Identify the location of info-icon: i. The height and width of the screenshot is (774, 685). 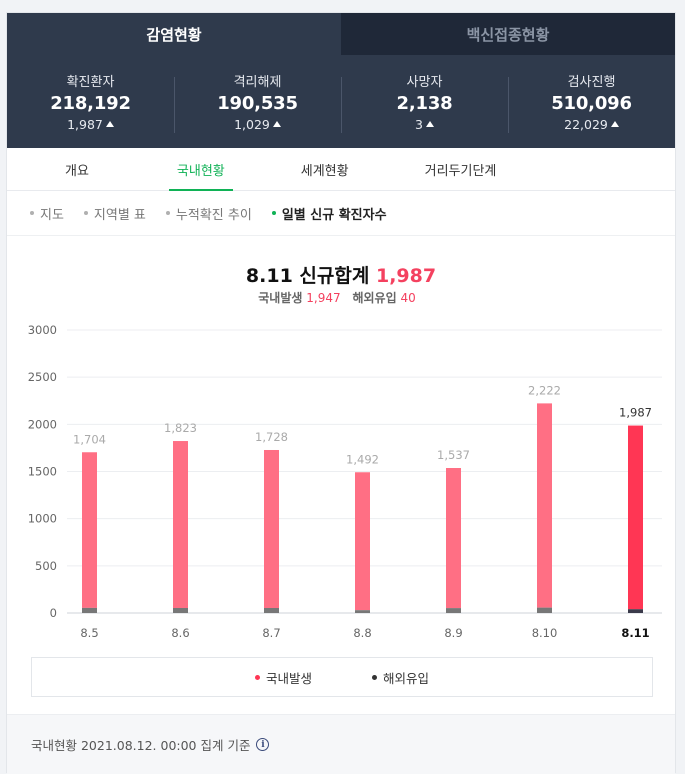
(263, 744).